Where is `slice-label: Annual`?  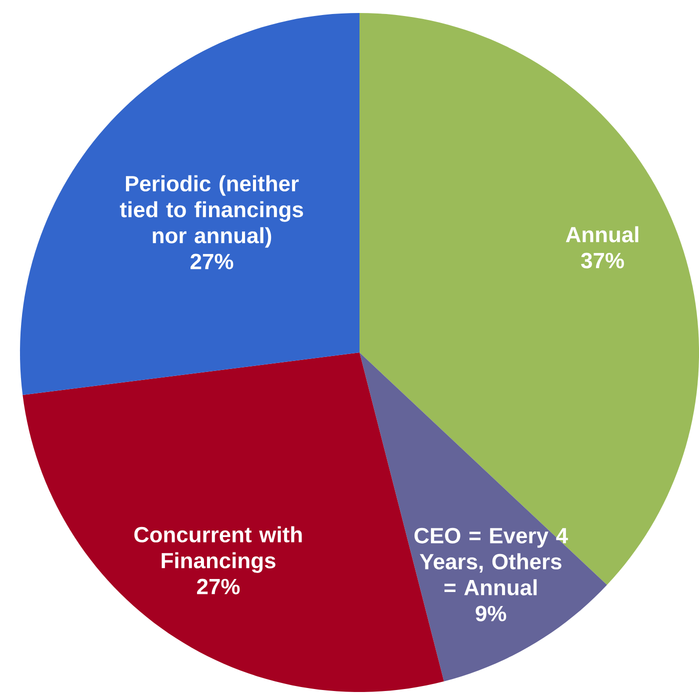 slice-label: Annual is located at coordinates (602, 234).